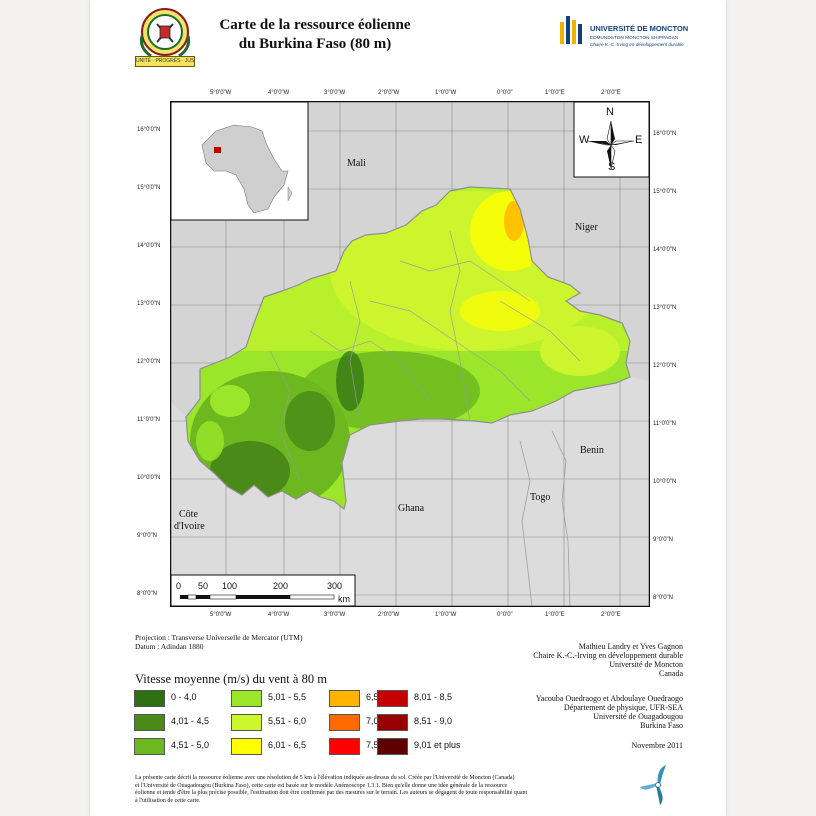  Describe the element at coordinates (203, 586) in the screenshot. I see `scale-tick-label: 50` at that location.